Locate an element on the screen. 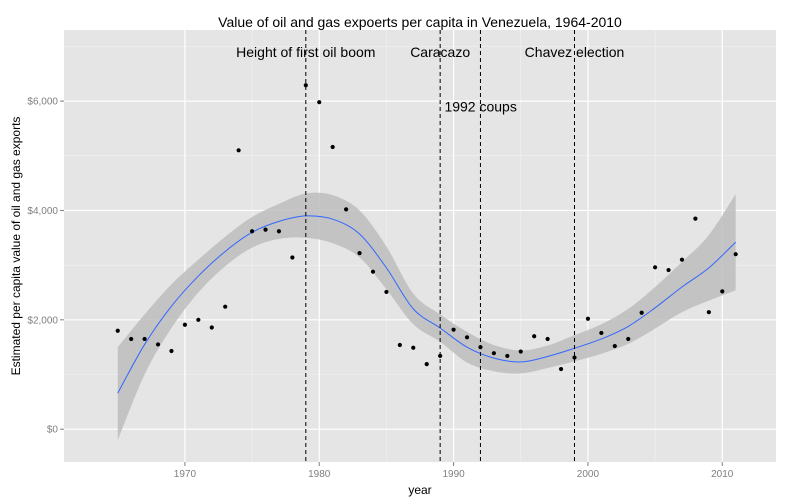  y-tick-label: $4,000 is located at coordinates (42, 211).